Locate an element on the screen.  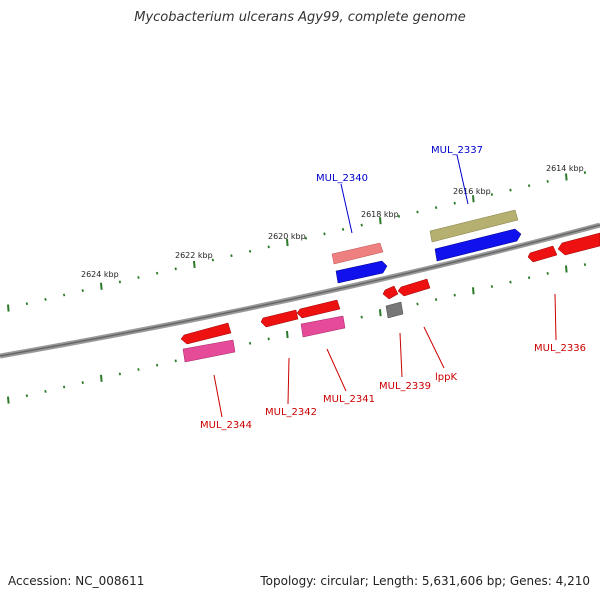
accession-text: Accession: NC_008611 is located at coordinates (76, 581).